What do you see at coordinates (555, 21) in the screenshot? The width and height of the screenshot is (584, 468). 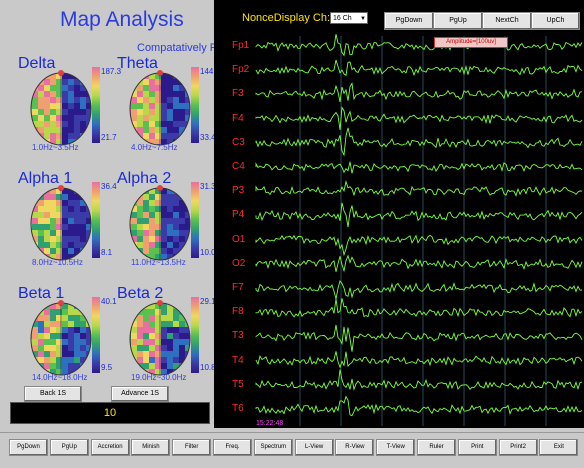 I see `top-upch-button: UpCh` at bounding box center [555, 21].